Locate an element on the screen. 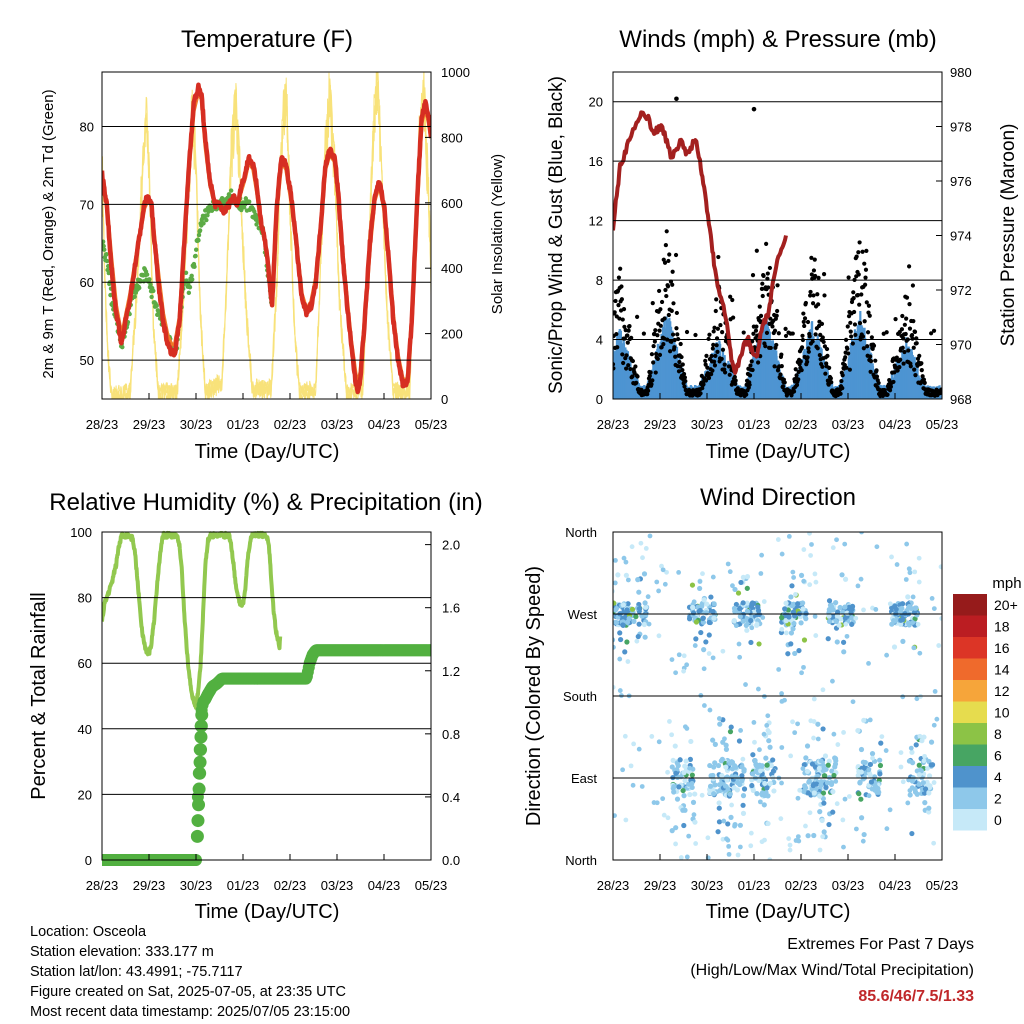 The image size is (1024, 1024). humidity-x-tick-label: 04/23 is located at coordinates (384, 885).